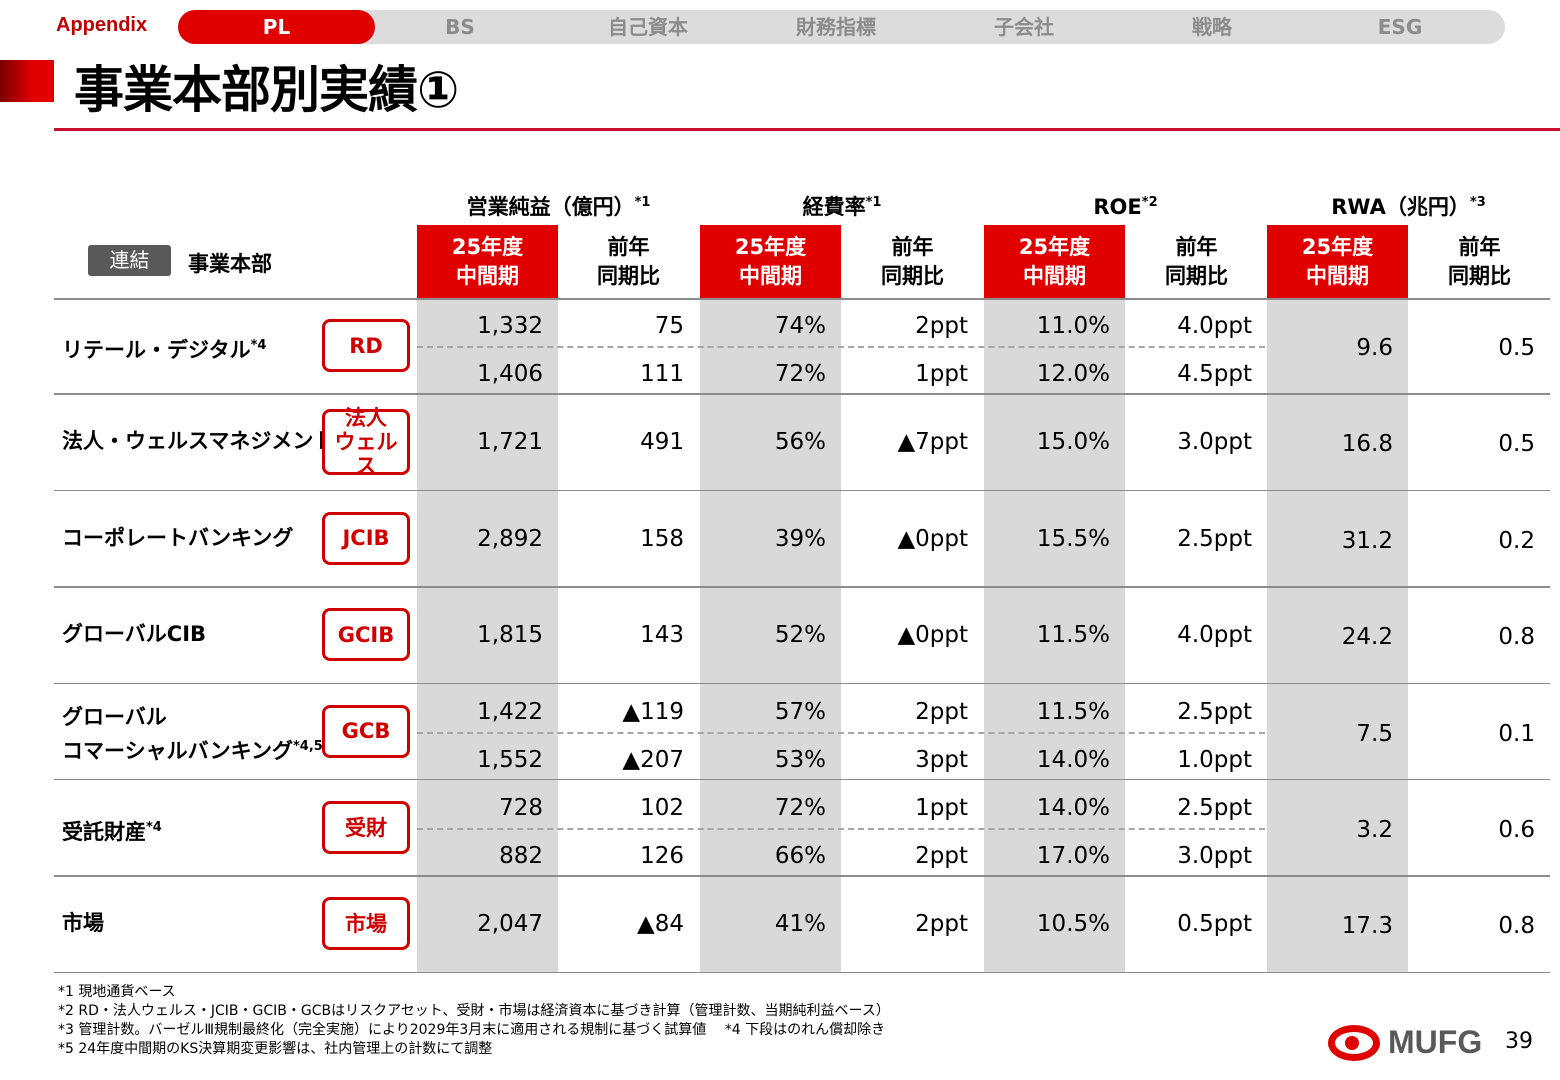 Image resolution: width=1560 pixels, height=1080 pixels. Describe the element at coordinates (800, 442) in the screenshot. I see `value-cell: 56%` at that location.